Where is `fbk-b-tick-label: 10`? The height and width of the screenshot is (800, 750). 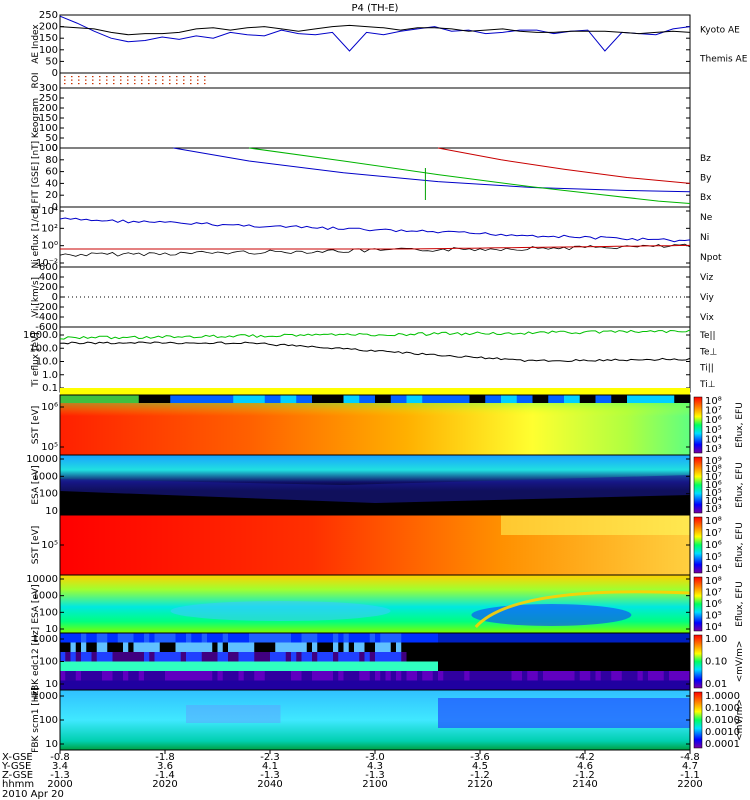
fbk-b-tick-label: 10 is located at coordinates (51, 744).